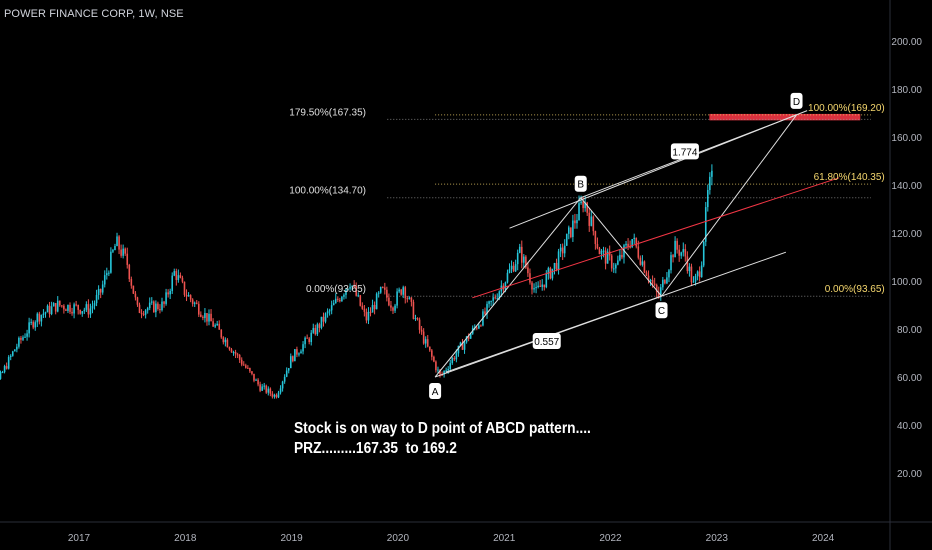 Image resolution: width=932 pixels, height=550 pixels. What do you see at coordinates (796, 102) in the screenshot?
I see `pattern-point-label: D` at bounding box center [796, 102].